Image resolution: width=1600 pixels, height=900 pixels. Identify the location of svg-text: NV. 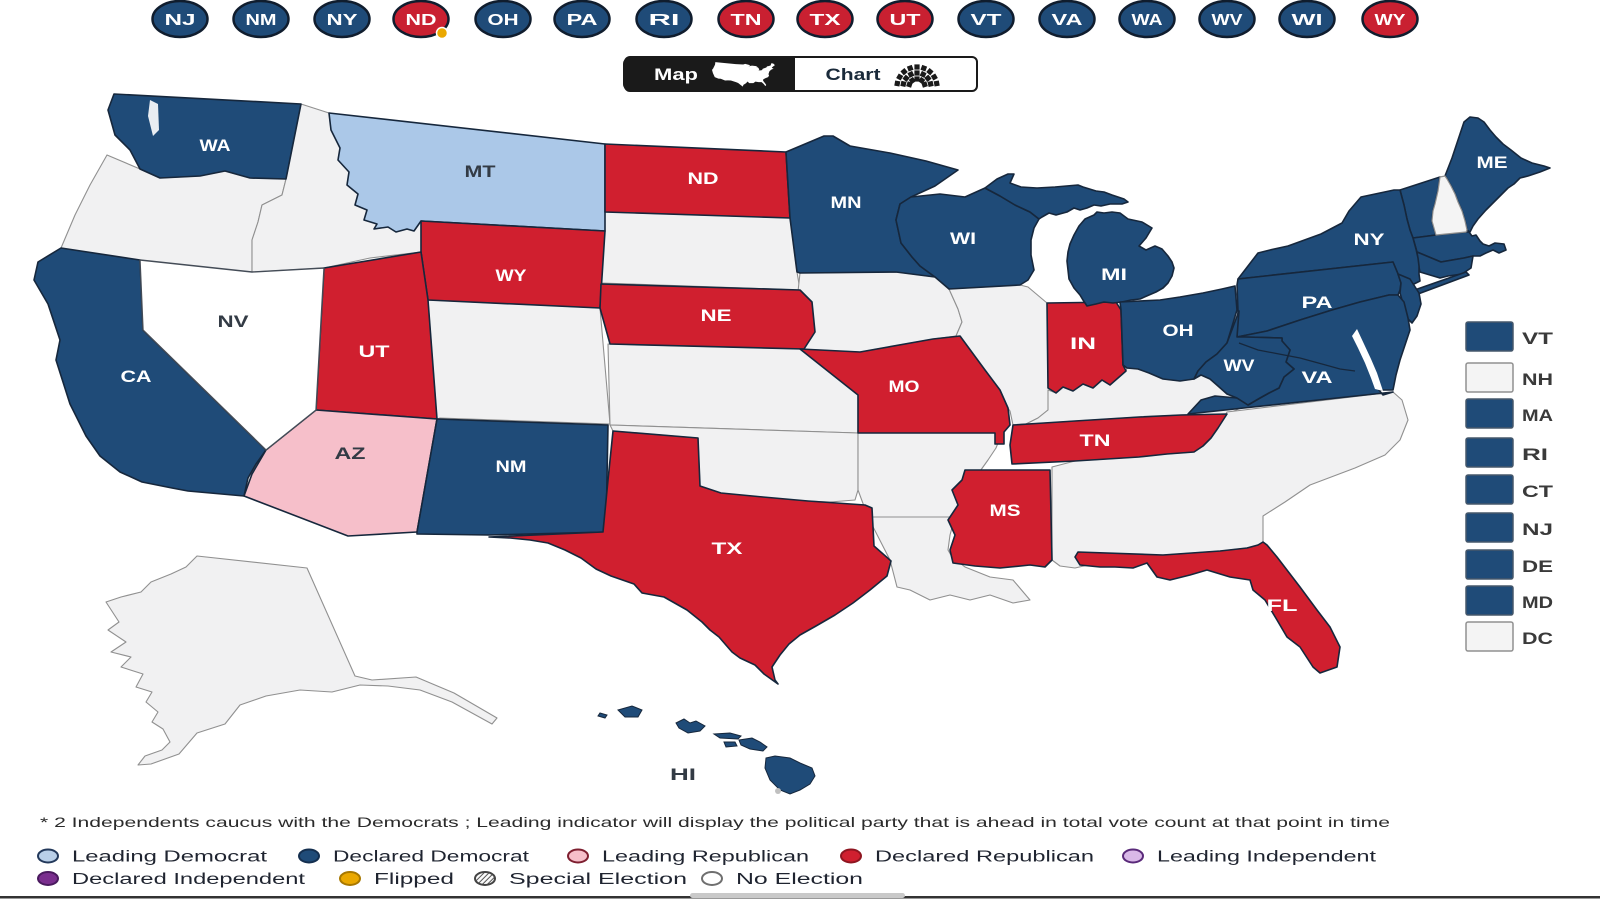
(234, 321).